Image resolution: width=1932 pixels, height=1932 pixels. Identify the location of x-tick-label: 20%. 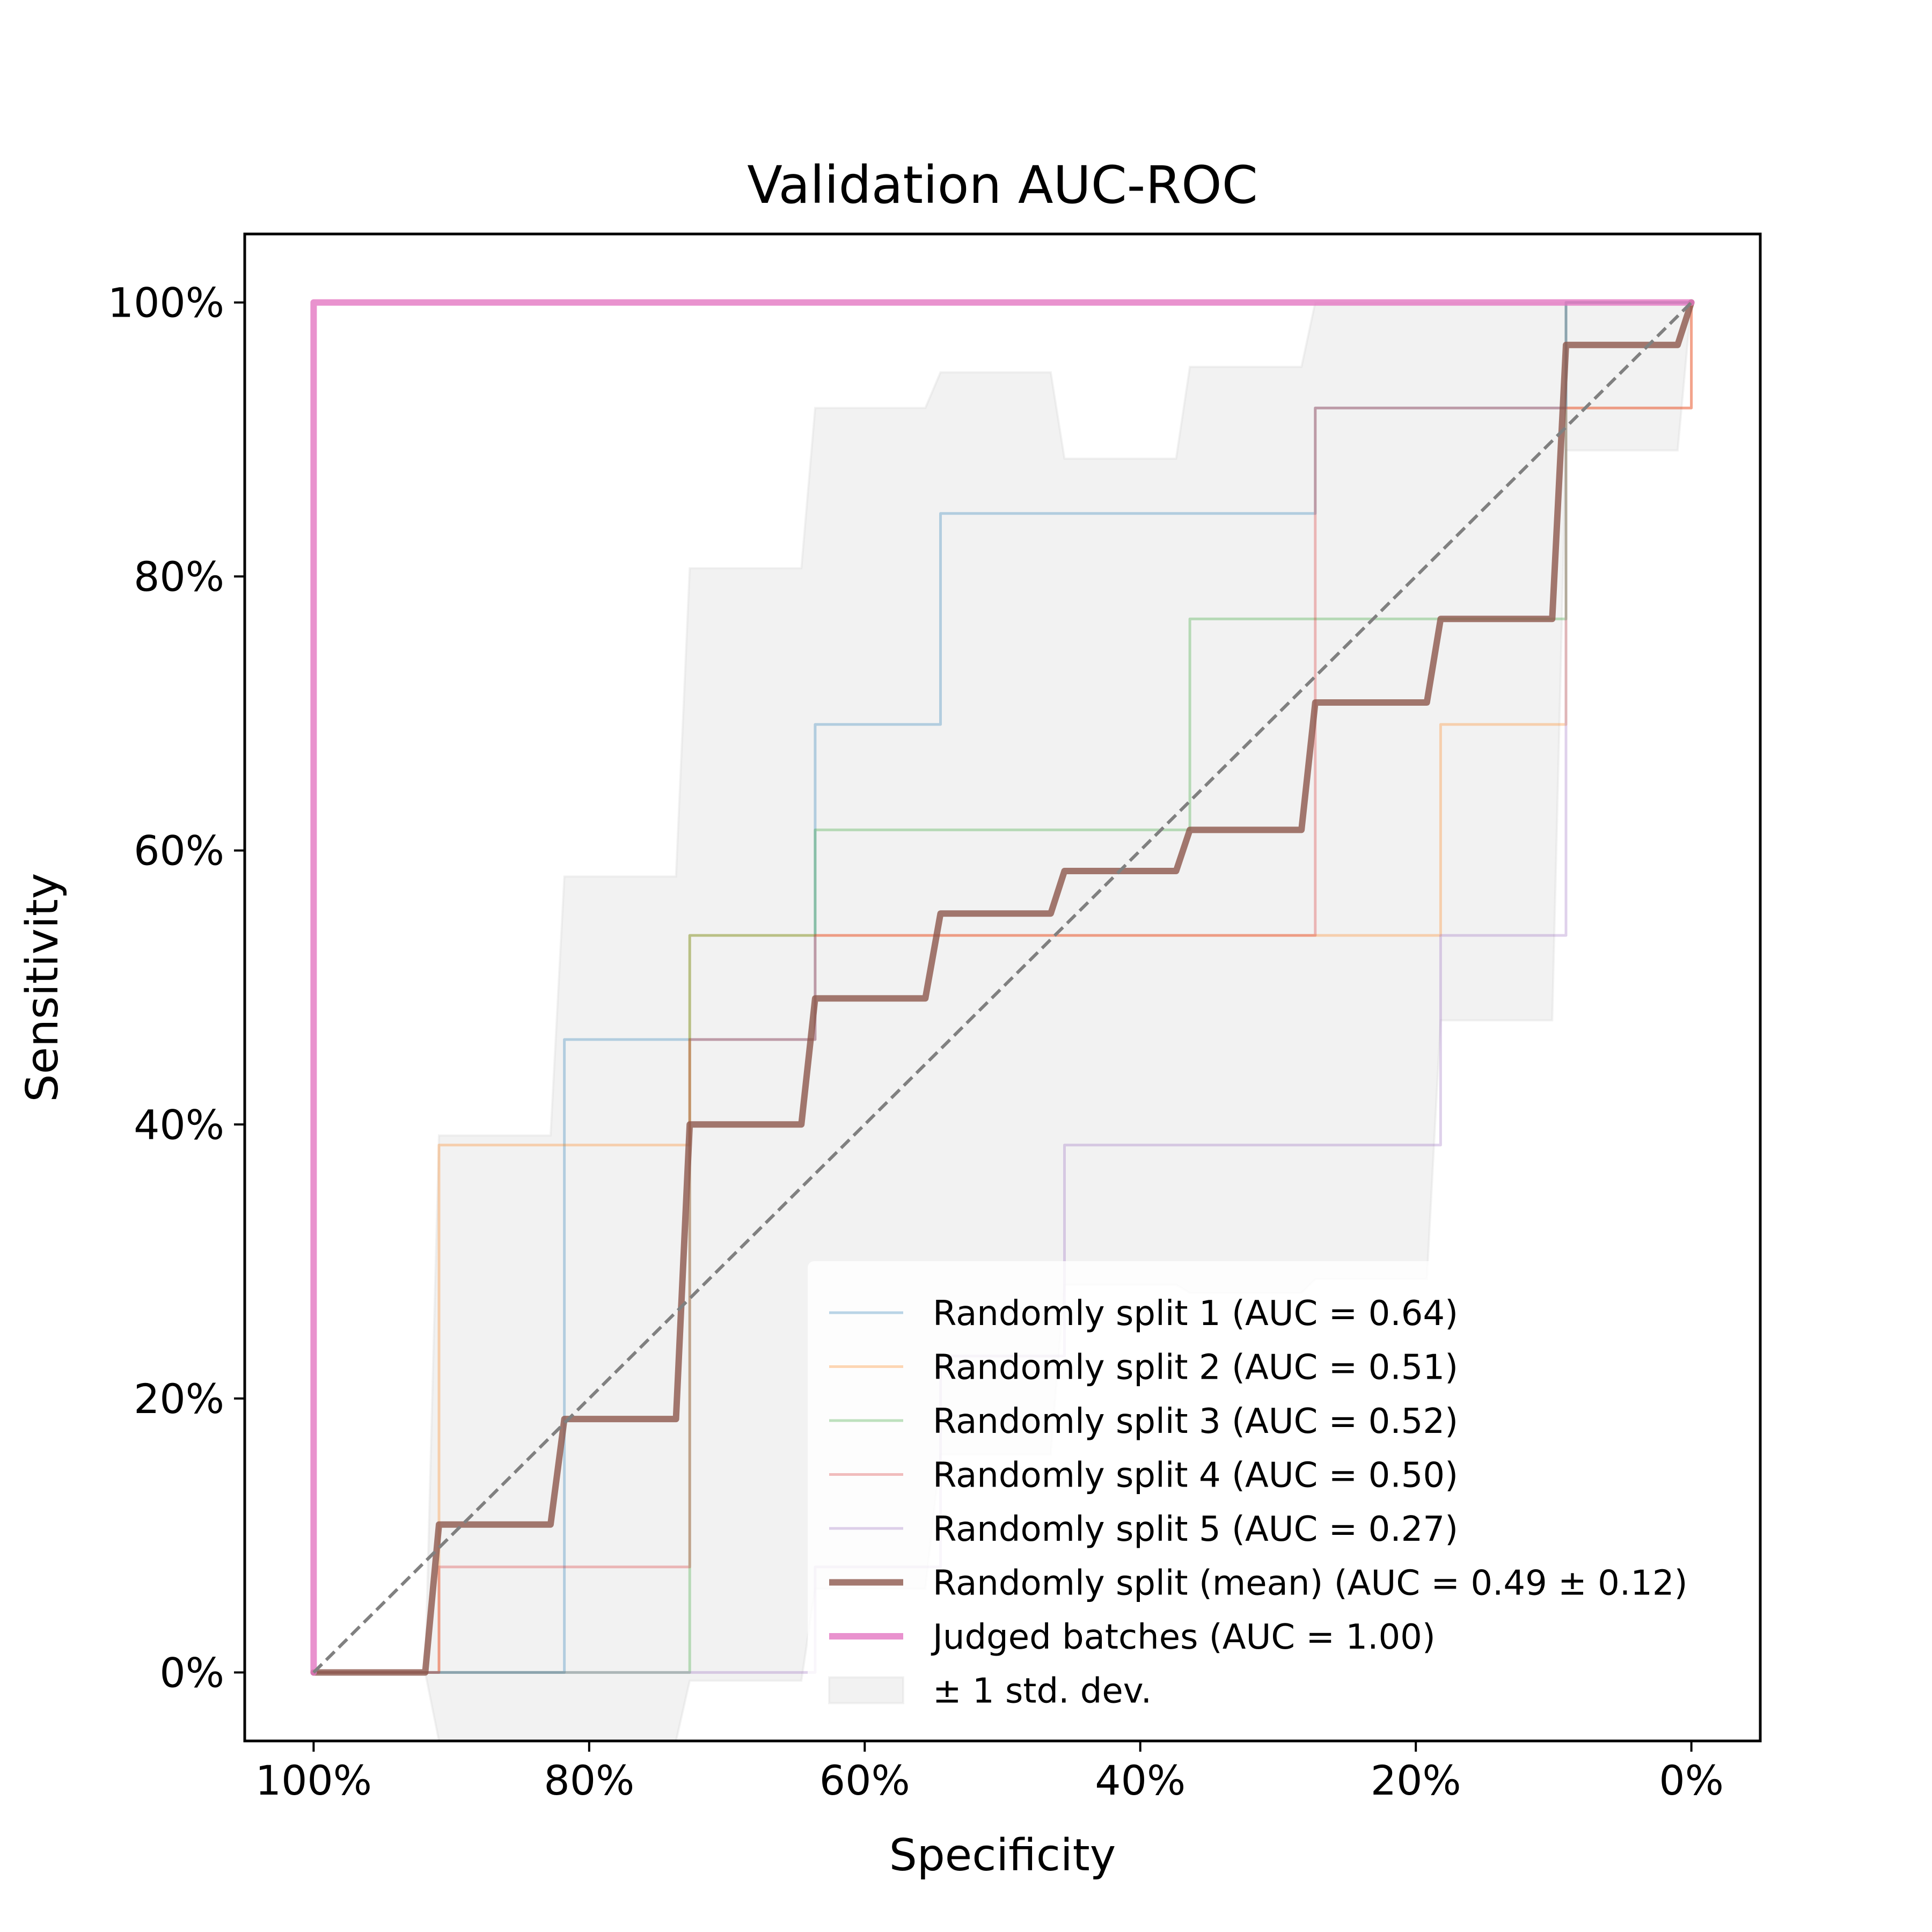
(1416, 1780).